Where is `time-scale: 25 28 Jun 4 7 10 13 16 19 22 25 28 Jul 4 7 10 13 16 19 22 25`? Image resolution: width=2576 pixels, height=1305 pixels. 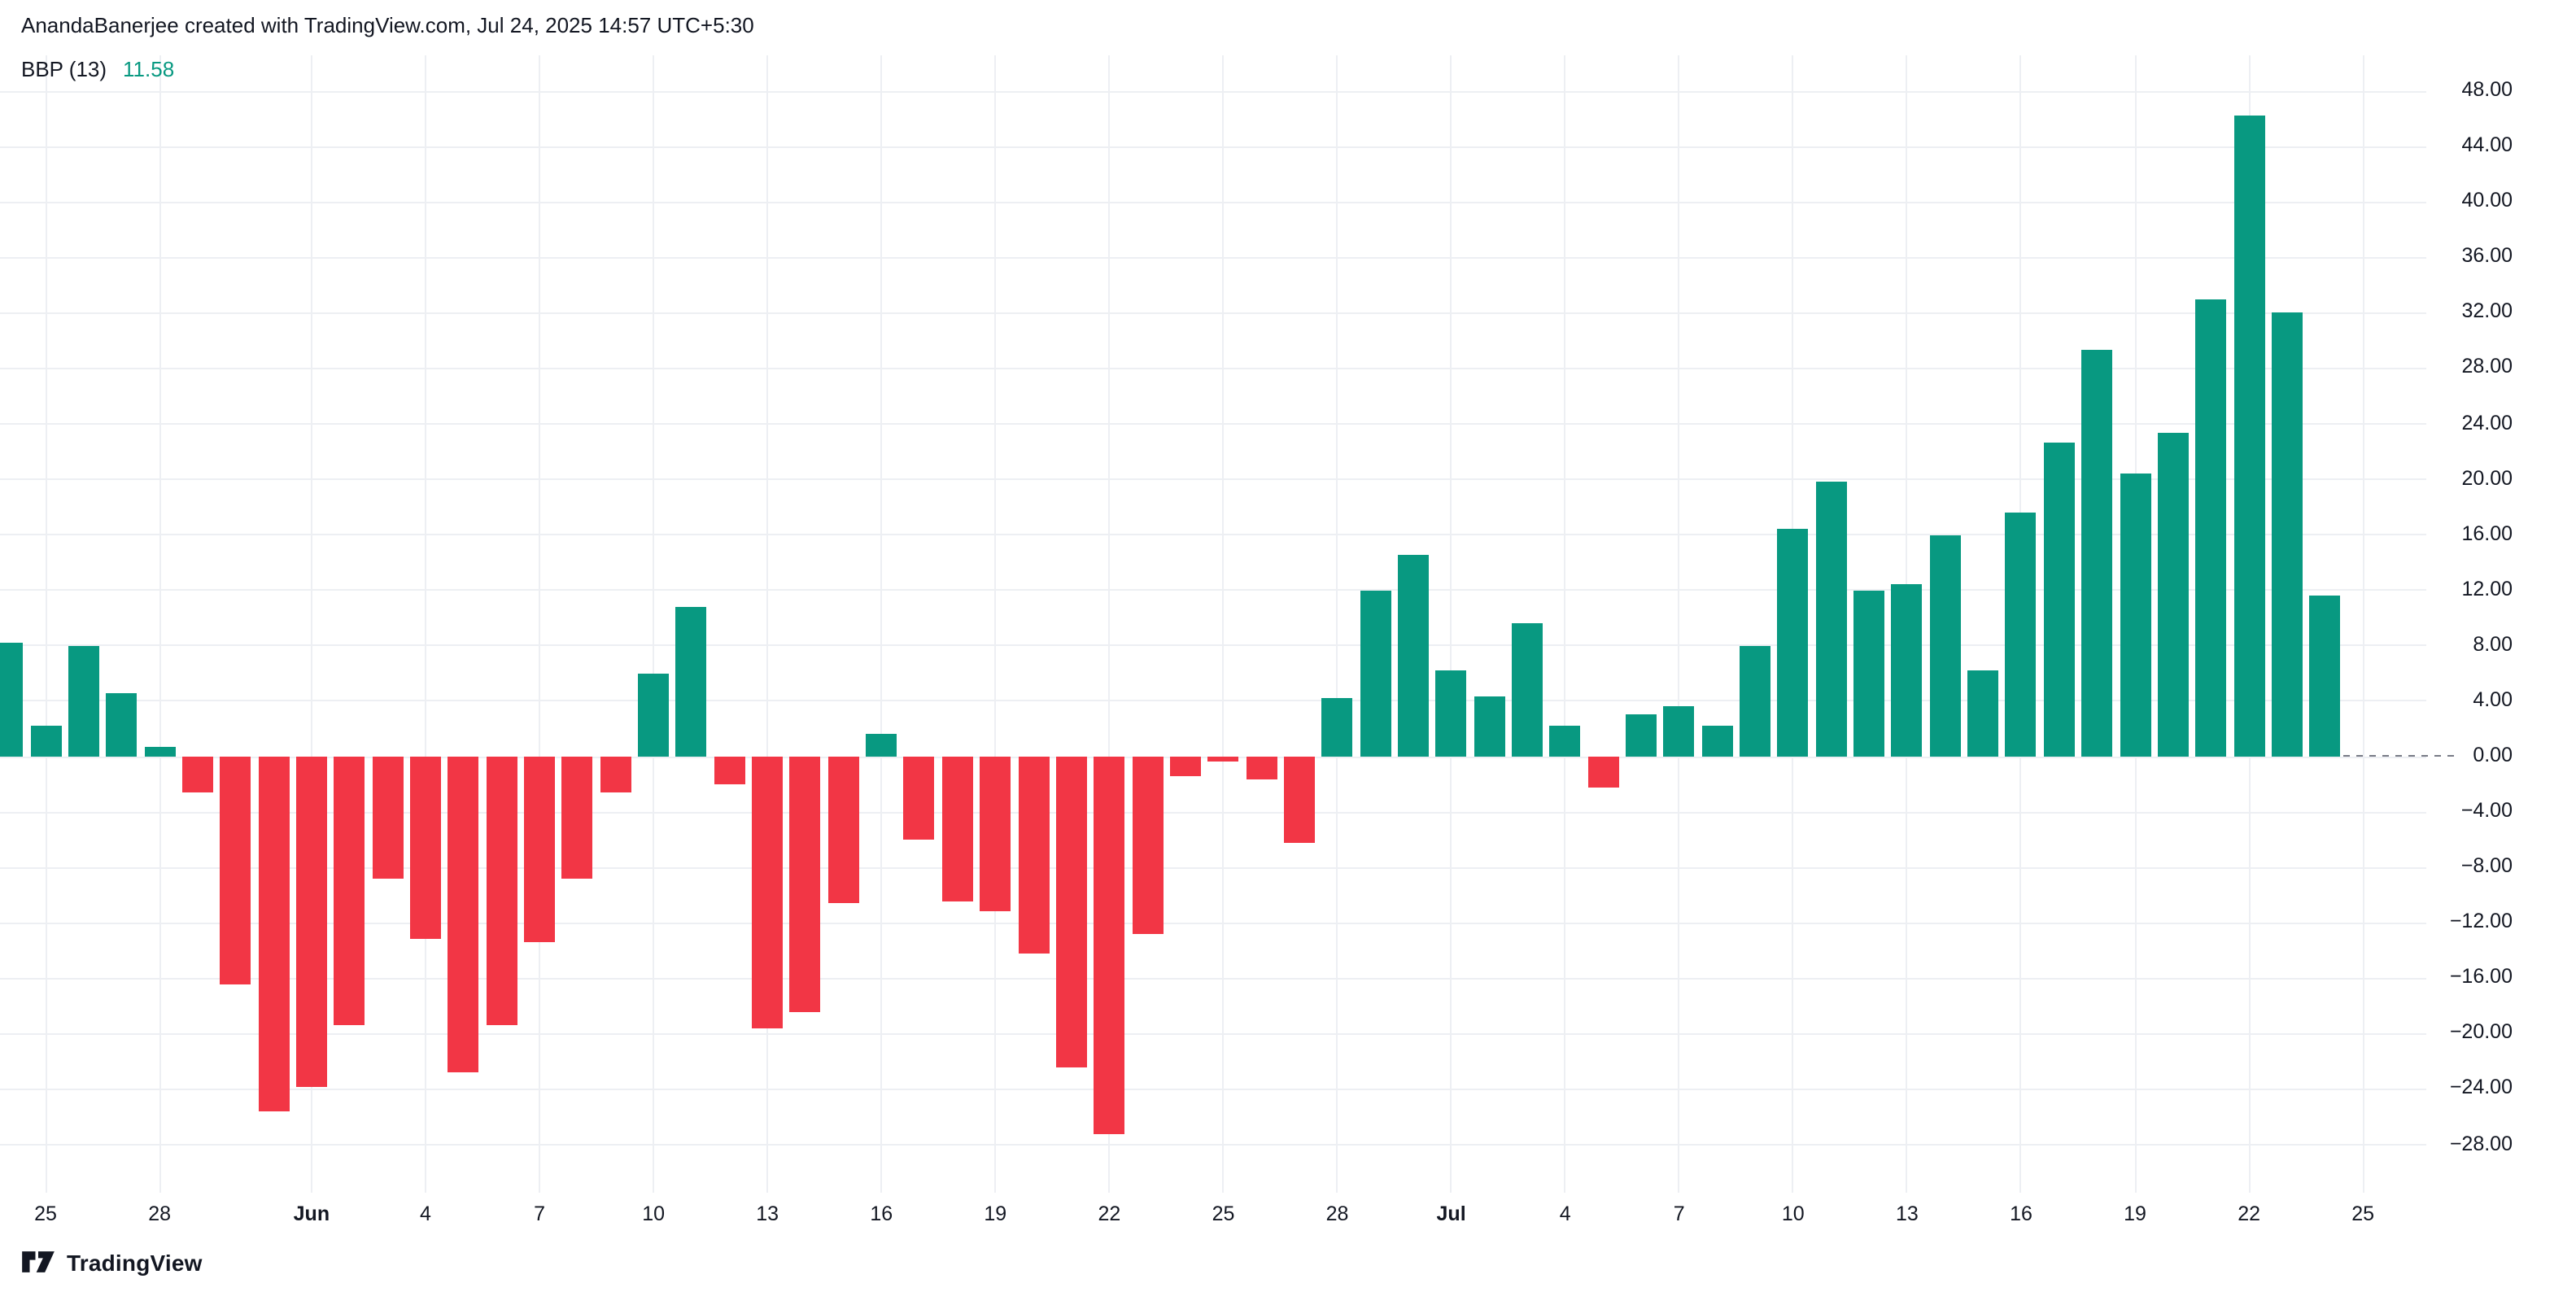 time-scale: 25 28 Jun 4 7 10 13 16 19 22 25 28 Jul 4 7 10 13 16 19 22 25 is located at coordinates (1213, 1214).